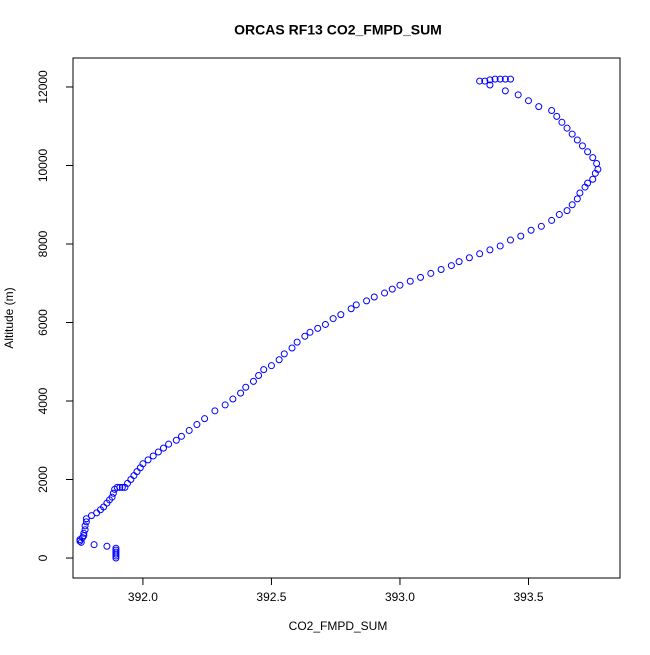 The height and width of the screenshot is (655, 650). Describe the element at coordinates (43, 243) in the screenshot. I see `y-tick-label: 8000` at that location.